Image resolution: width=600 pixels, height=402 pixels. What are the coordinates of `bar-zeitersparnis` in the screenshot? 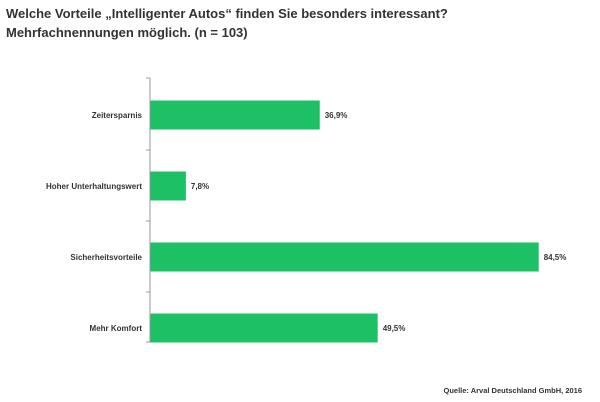 It's located at (235, 115).